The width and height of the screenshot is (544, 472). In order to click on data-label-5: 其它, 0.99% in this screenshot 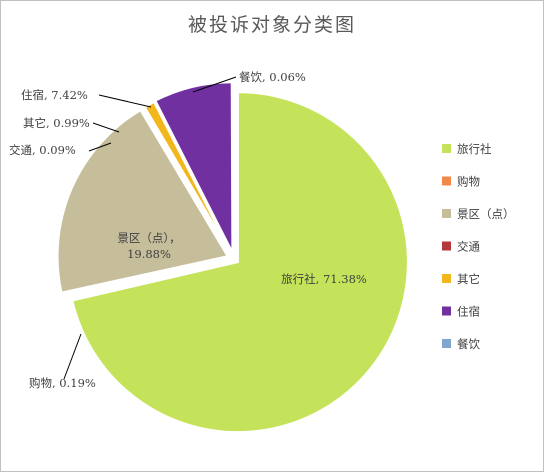, I will do `click(56, 123)`.